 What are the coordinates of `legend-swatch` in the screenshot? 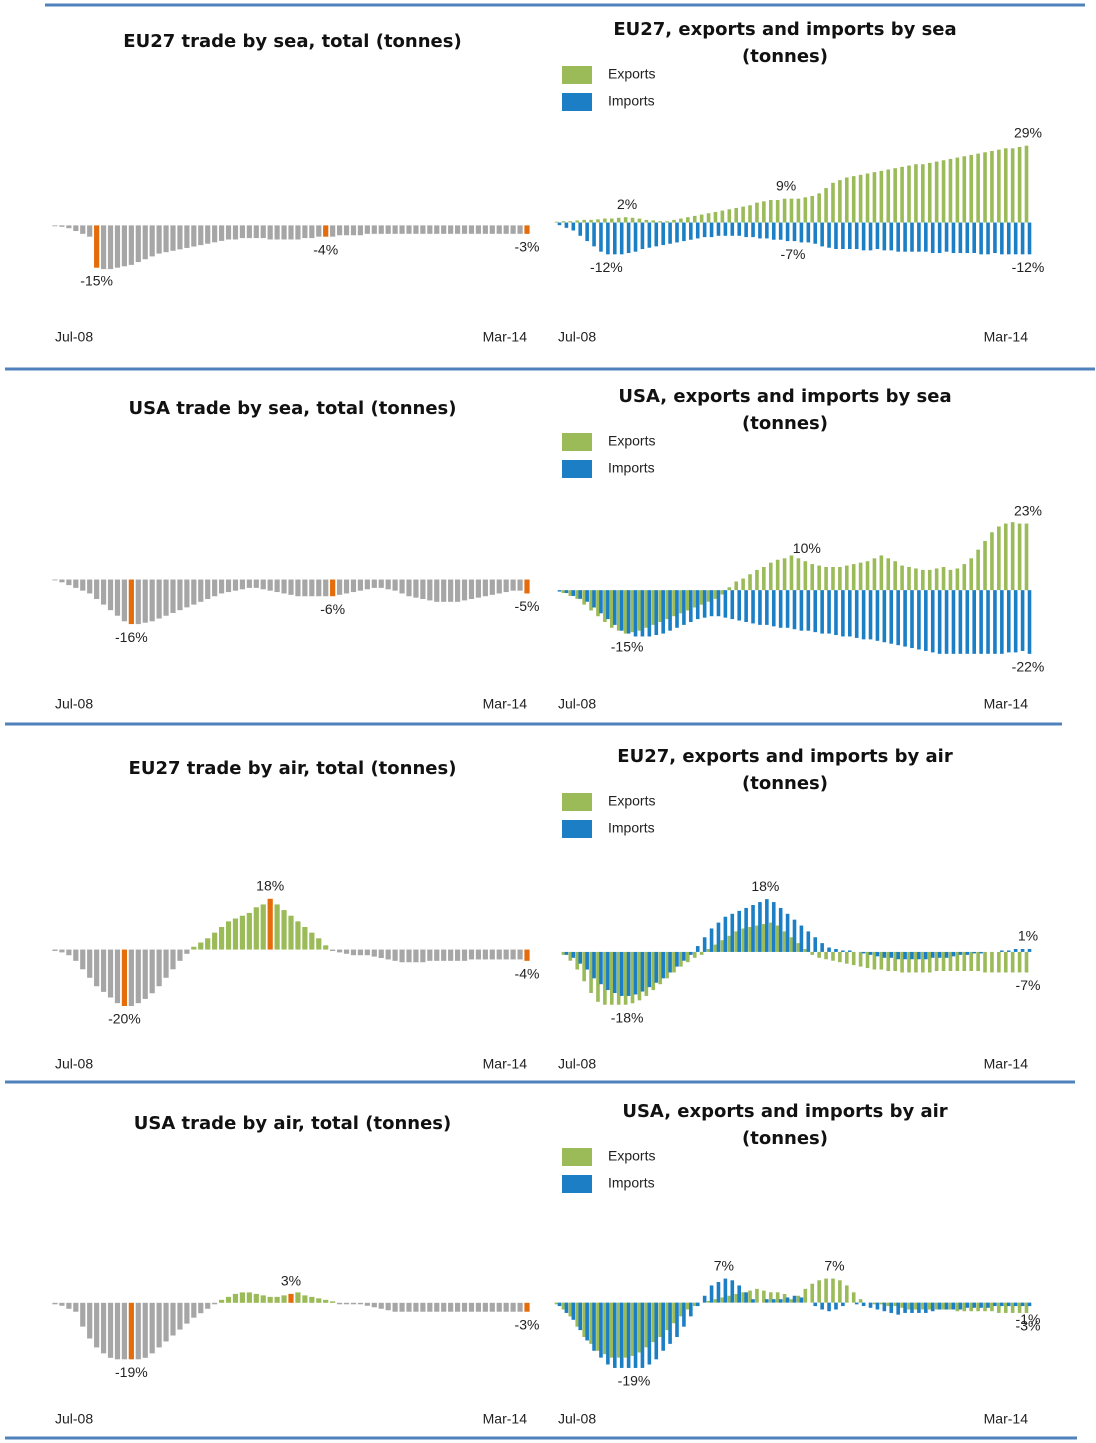 It's located at (577, 469).